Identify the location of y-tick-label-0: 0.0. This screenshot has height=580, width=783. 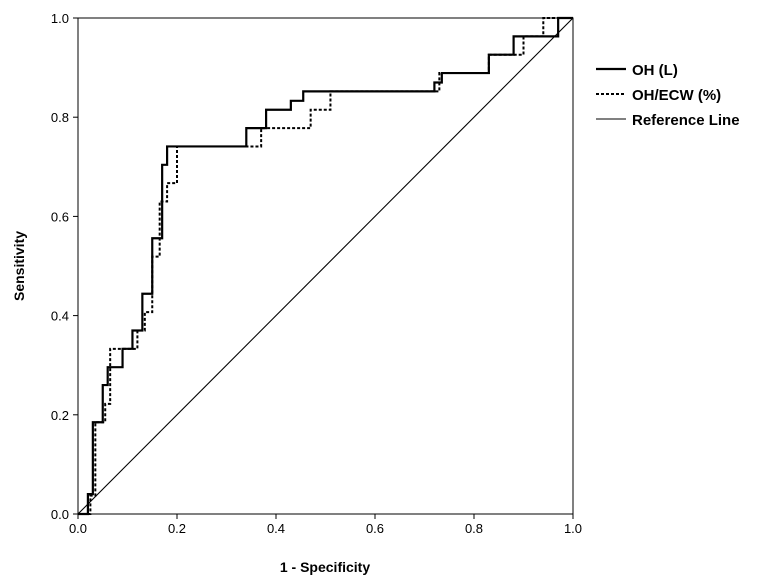
(60, 514).